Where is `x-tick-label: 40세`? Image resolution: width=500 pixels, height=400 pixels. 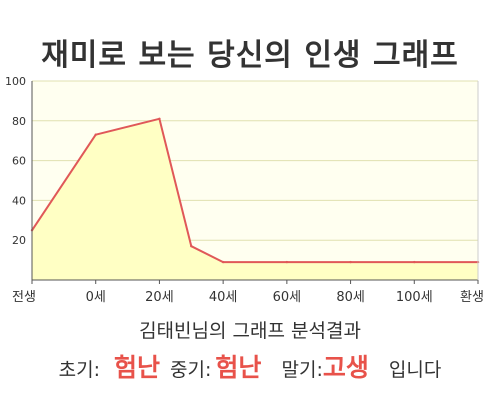 x-tick-label: 40세 is located at coordinates (223, 297).